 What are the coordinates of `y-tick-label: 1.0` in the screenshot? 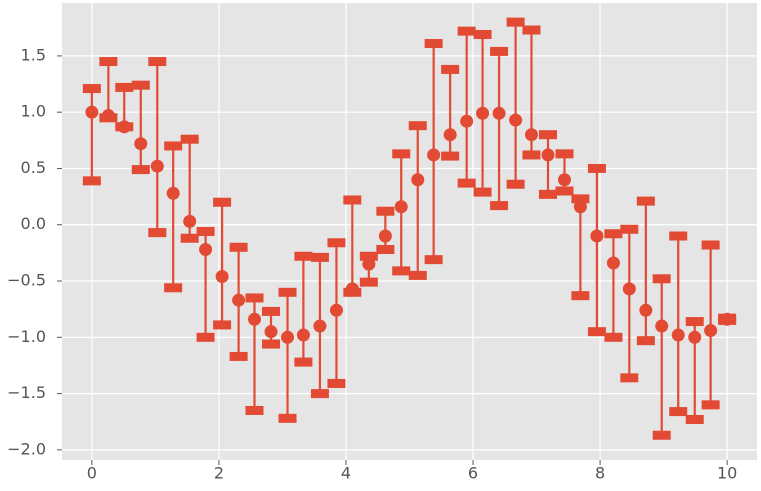 It's located at (33, 111).